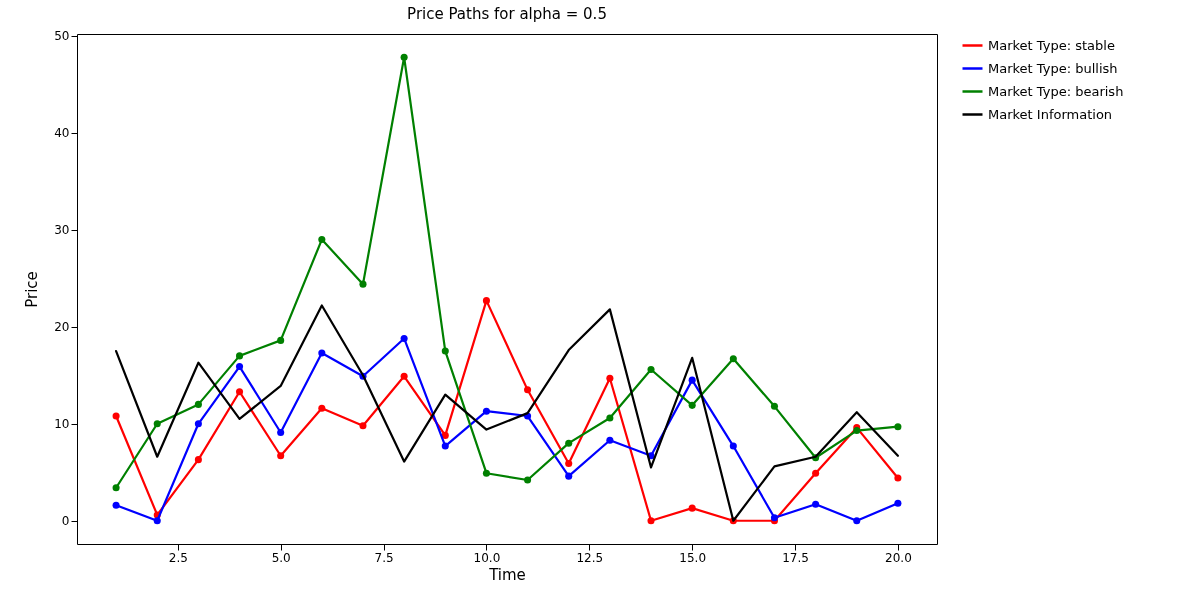 The width and height of the screenshot is (1195, 615). I want to click on y-tick-label: 20, so click(62, 327).